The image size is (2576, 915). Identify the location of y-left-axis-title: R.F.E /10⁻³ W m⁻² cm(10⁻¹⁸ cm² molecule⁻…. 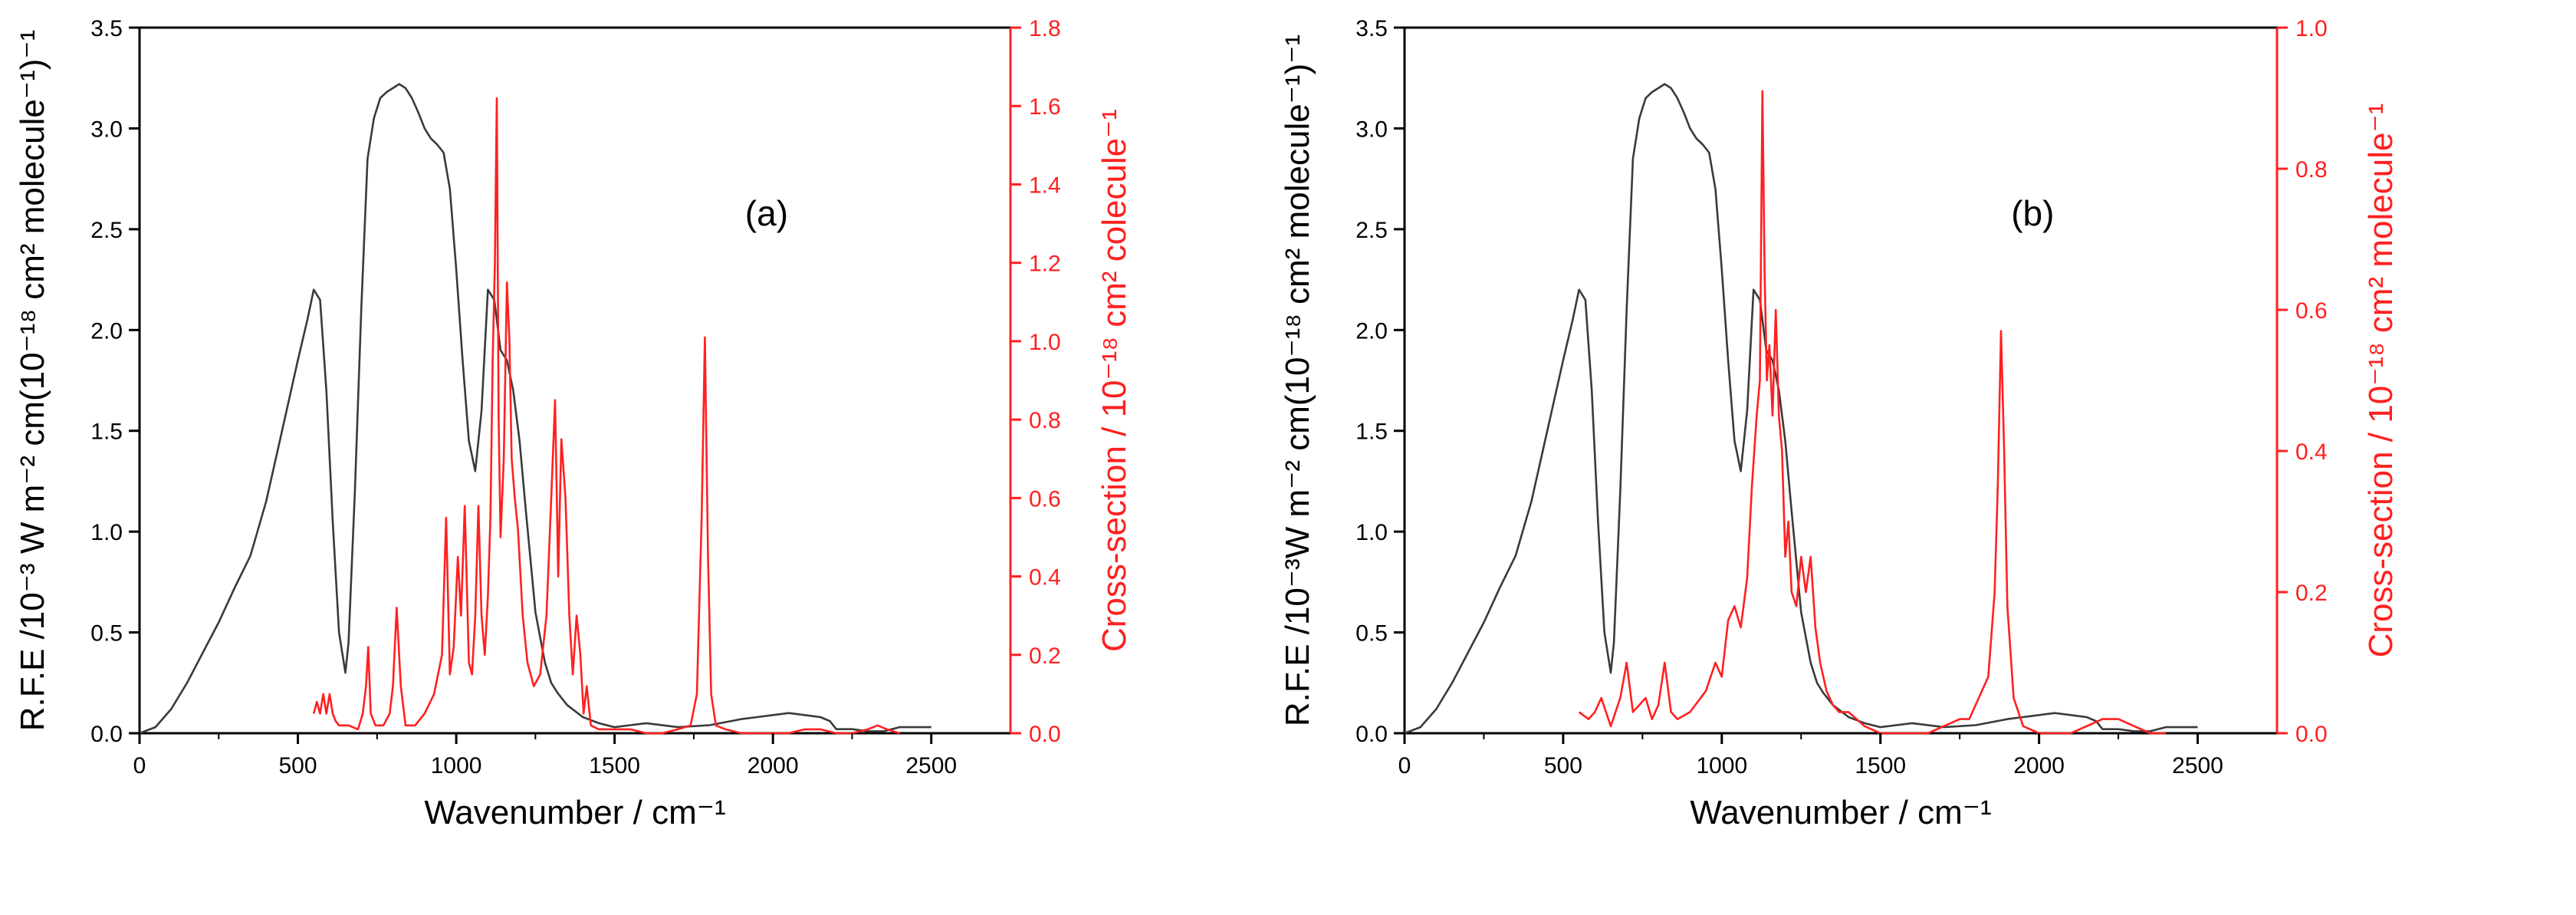
(32, 381).